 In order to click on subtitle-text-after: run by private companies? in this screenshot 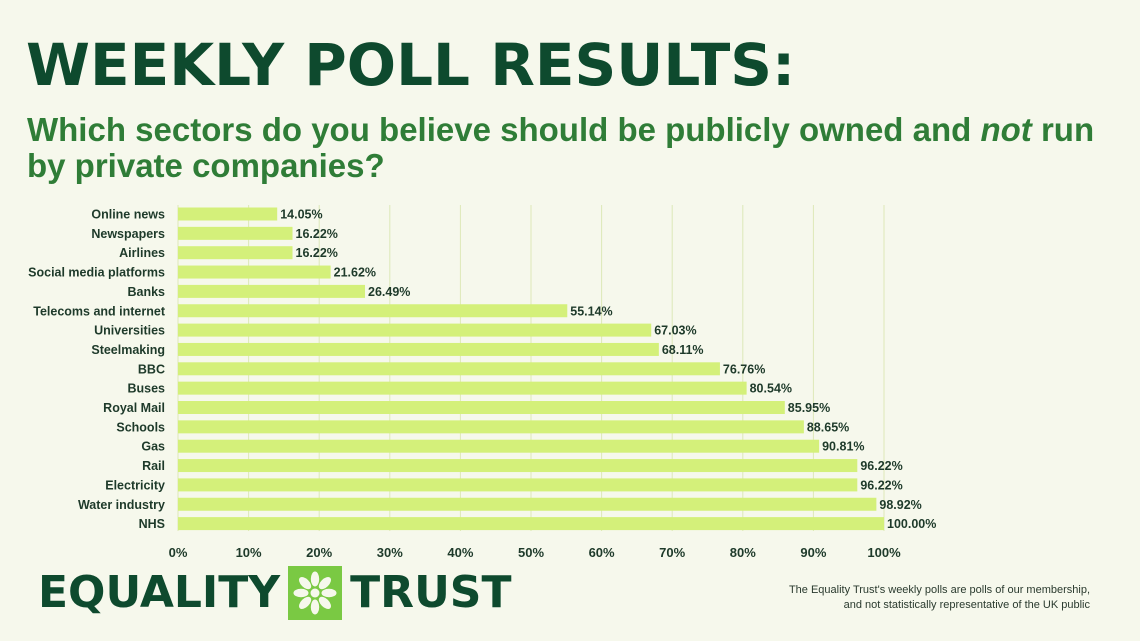, I will do `click(561, 147)`.